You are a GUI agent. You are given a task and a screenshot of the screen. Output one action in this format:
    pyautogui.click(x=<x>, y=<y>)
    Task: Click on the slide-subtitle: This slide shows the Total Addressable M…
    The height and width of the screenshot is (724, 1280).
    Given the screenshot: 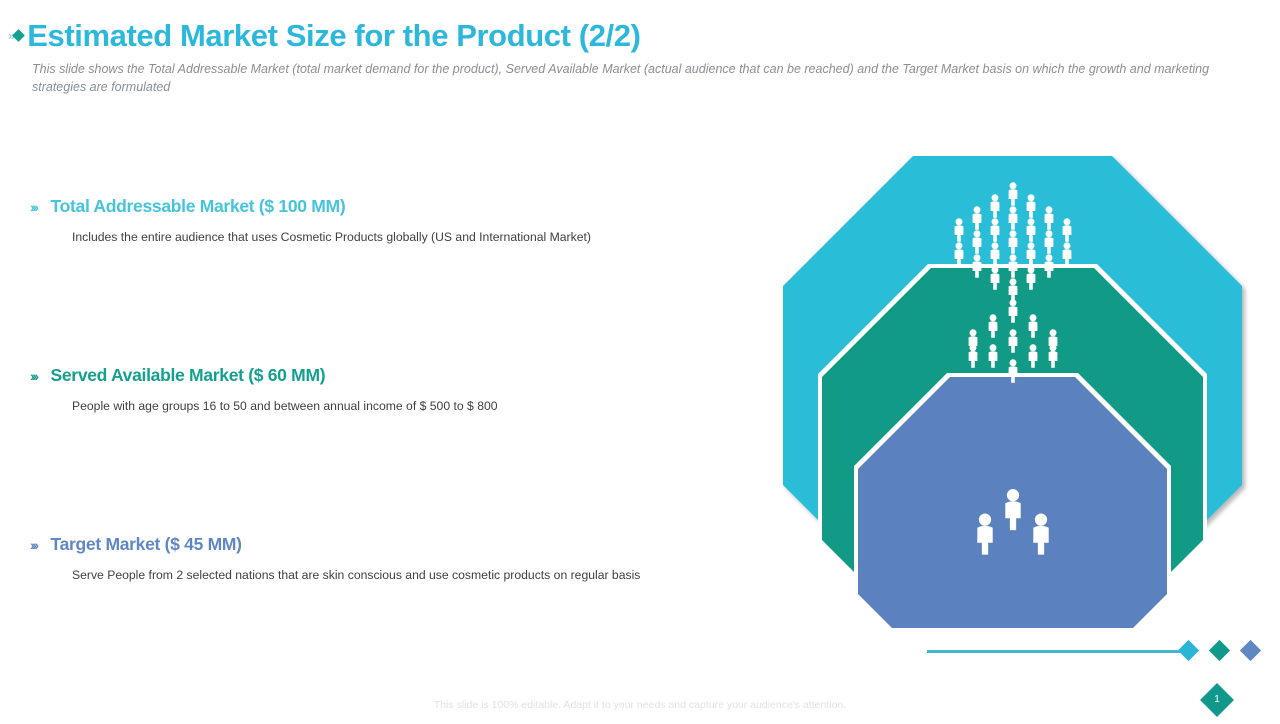 What is the action you would take?
    pyautogui.click(x=621, y=78)
    